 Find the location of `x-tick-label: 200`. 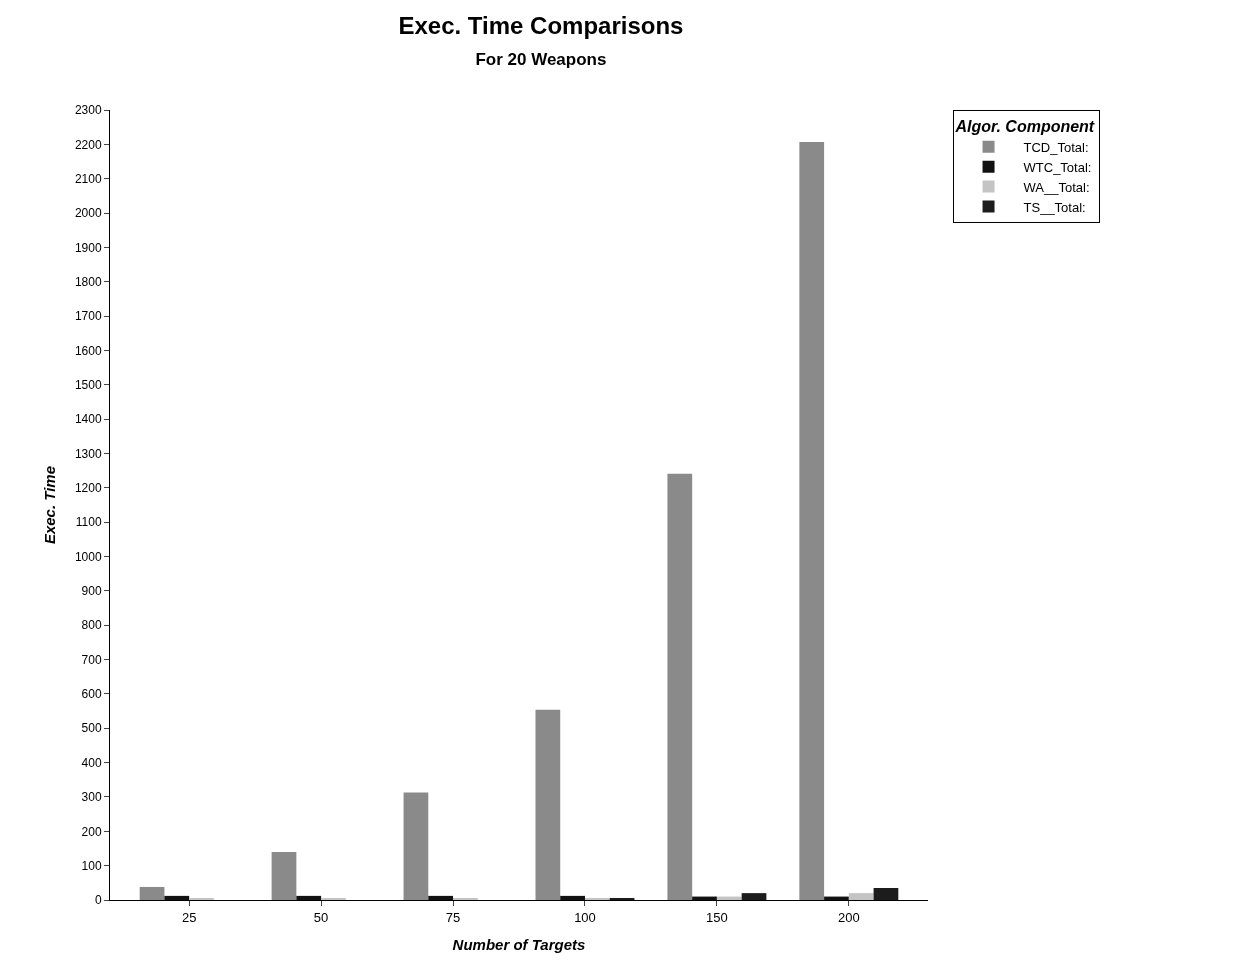

x-tick-label: 200 is located at coordinates (848, 917).